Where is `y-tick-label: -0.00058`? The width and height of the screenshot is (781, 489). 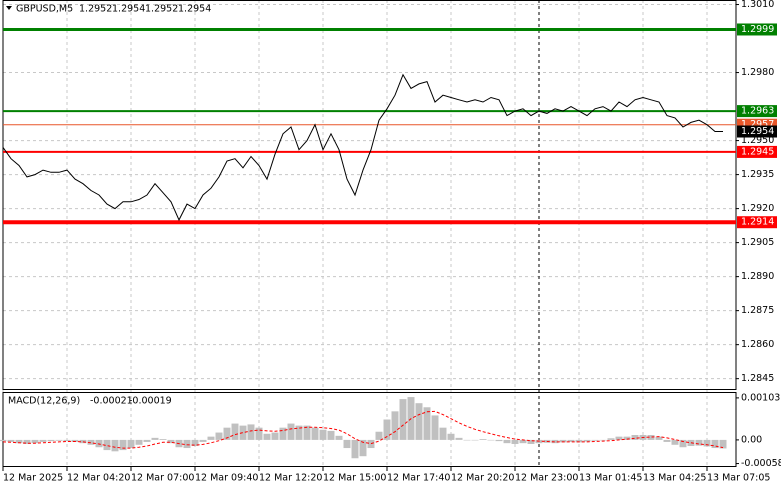
y-tick-label: -0.00058 is located at coordinates (761, 463).